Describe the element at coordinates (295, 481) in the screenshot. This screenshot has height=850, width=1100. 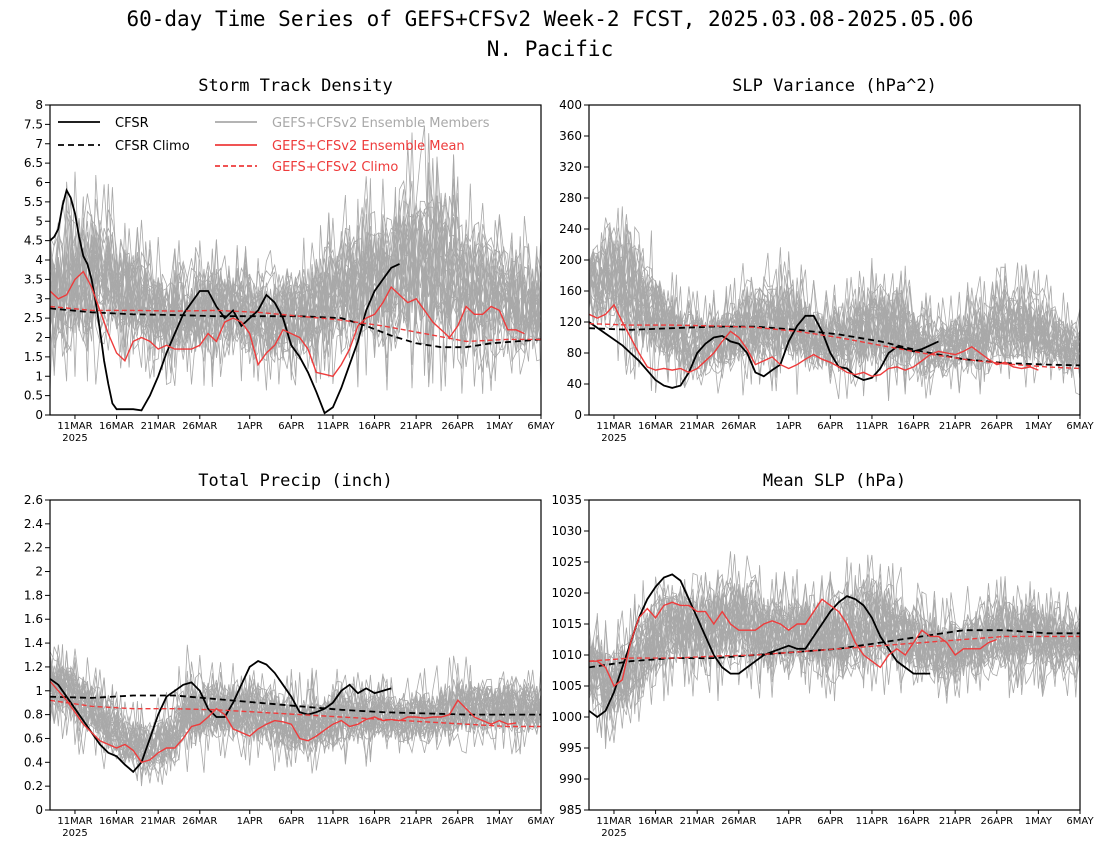
I see `panel-title: Total Precip (inch)` at that location.